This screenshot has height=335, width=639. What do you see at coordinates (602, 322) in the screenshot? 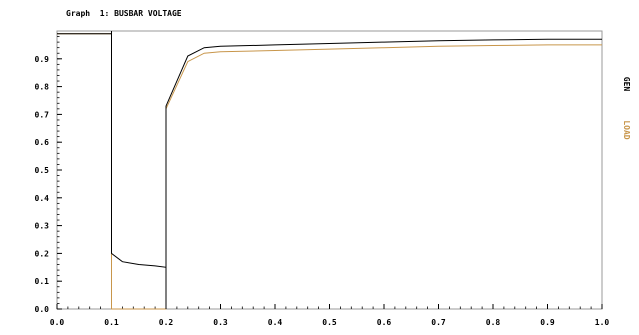
I see `x-tick-label: 1.0` at bounding box center [602, 322].